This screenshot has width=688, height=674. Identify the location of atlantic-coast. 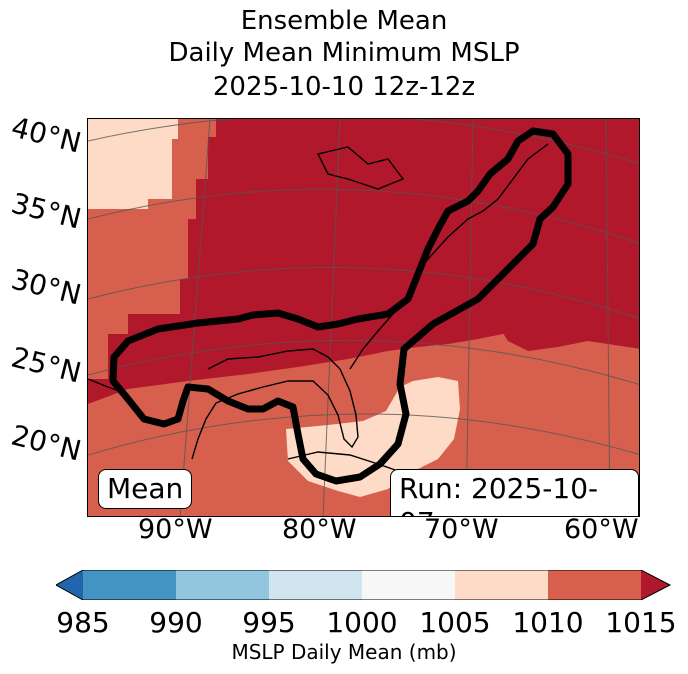
(449, 256).